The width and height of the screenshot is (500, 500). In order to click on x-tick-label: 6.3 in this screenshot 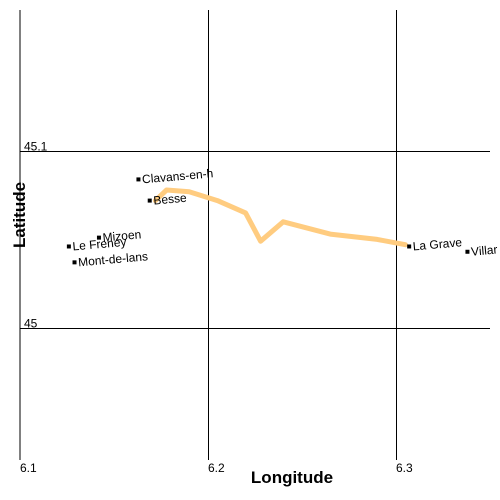, I will do `click(404, 468)`.